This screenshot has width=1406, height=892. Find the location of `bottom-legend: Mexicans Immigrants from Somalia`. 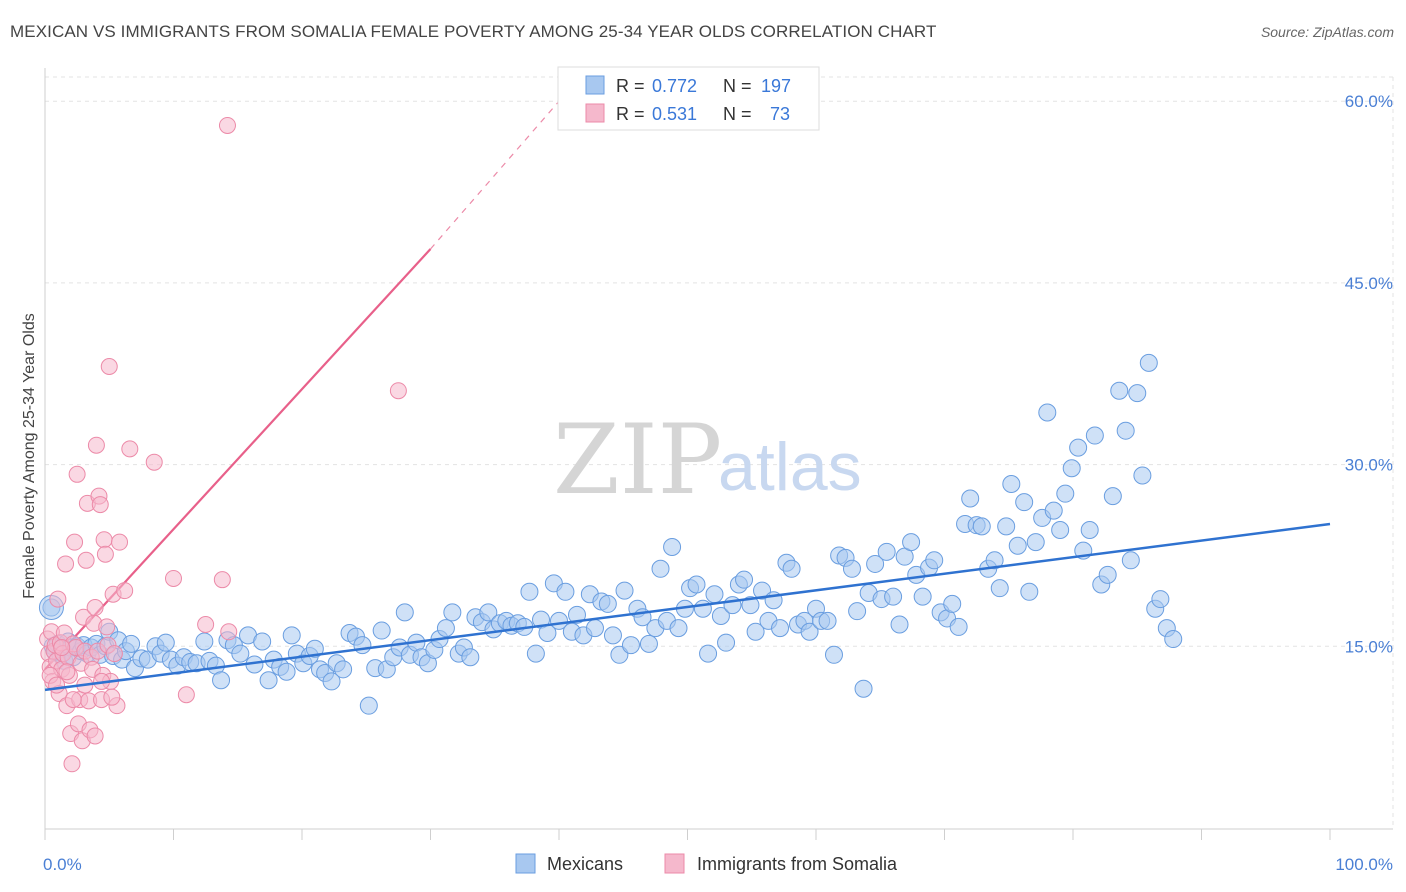

bottom-legend: Mexicans Immigrants from Somalia is located at coordinates (706, 863).